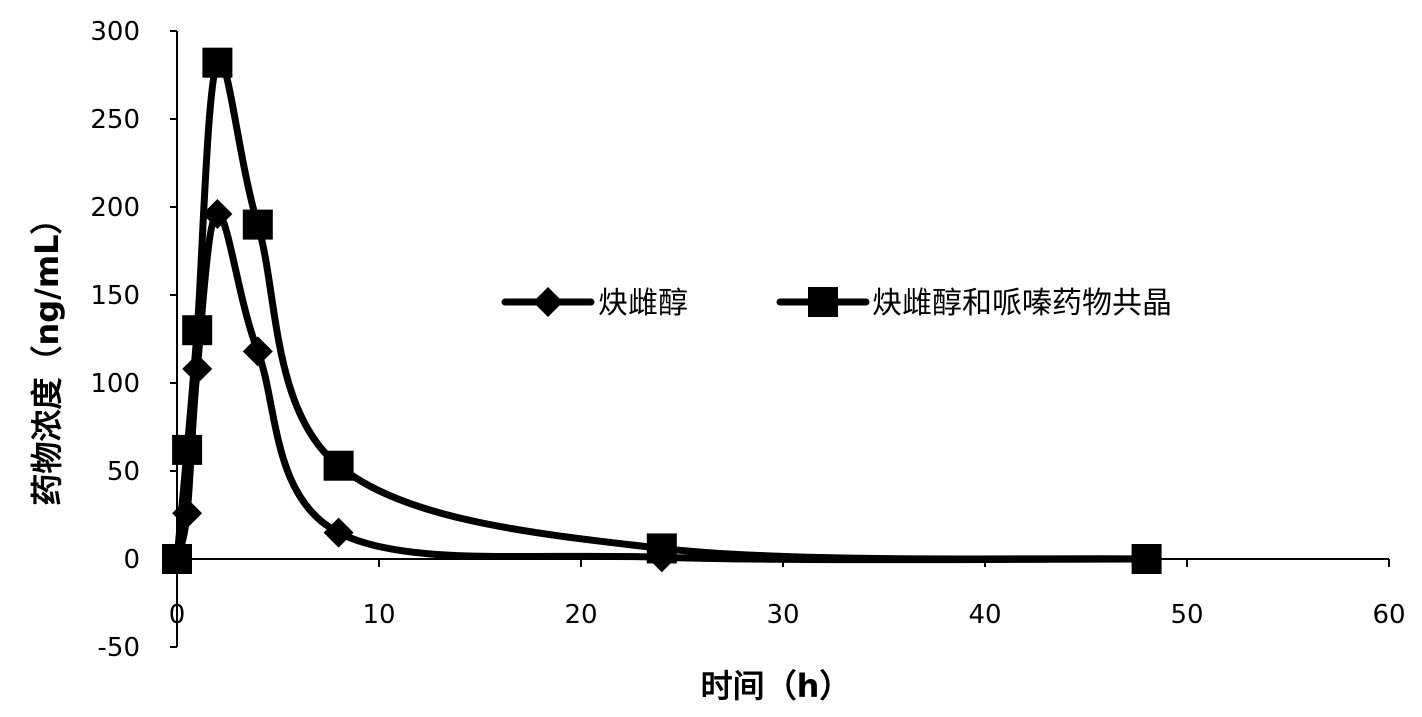 The width and height of the screenshot is (1422, 717). I want to click on legend-entry-2: 炔雌醇和哌嗪药物共晶, so click(976, 303).